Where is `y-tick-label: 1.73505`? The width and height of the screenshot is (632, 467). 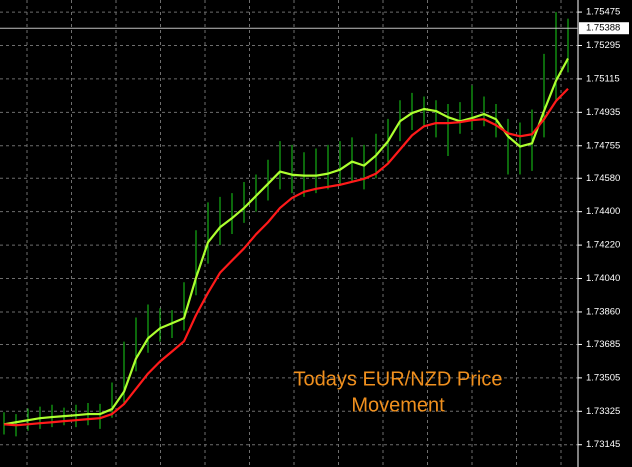
y-tick-label: 1.73505 is located at coordinates (603, 377).